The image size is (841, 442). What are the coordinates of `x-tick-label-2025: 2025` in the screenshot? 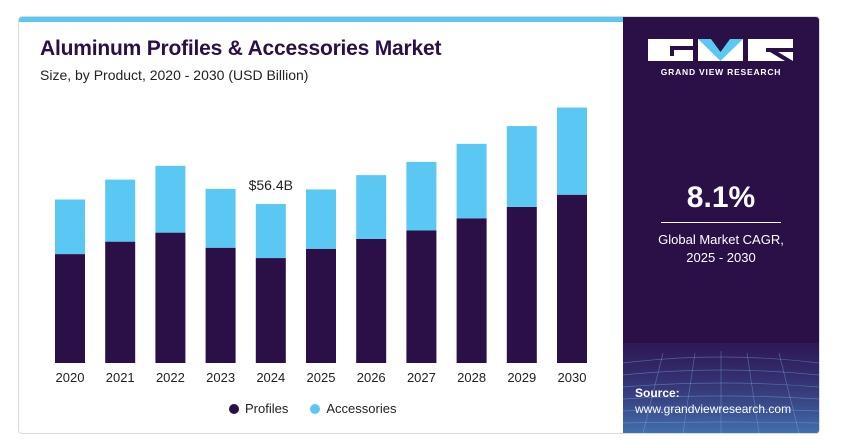 It's located at (321, 377).